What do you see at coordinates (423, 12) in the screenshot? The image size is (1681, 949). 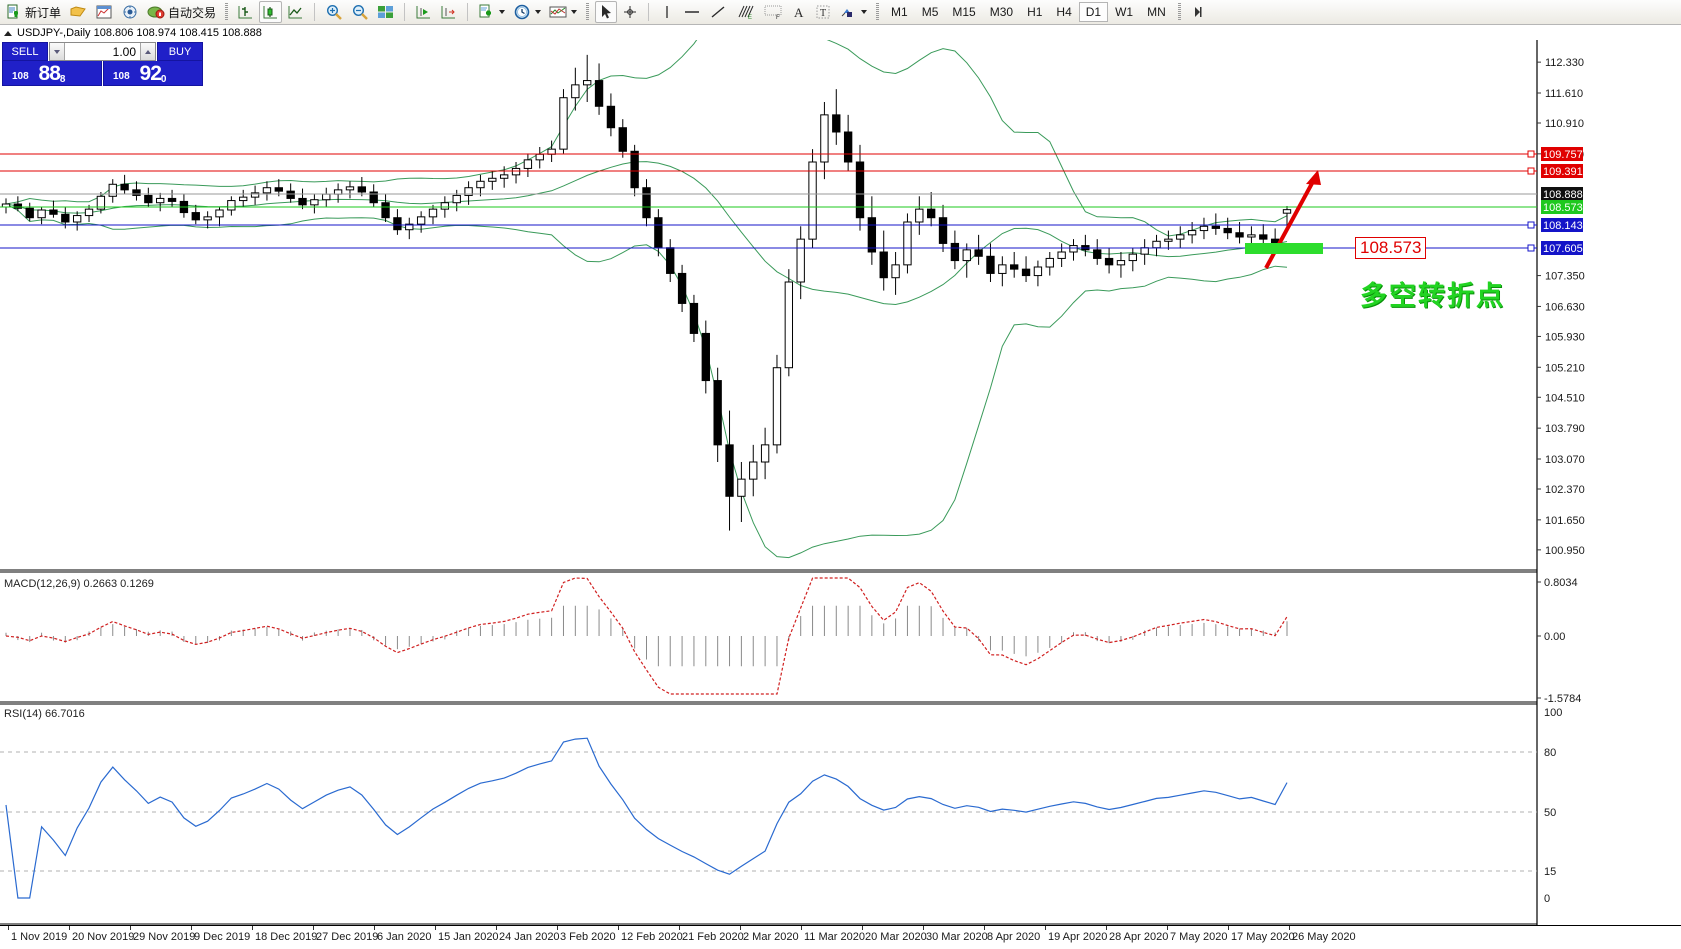 I see `auto-scroll-icon` at bounding box center [423, 12].